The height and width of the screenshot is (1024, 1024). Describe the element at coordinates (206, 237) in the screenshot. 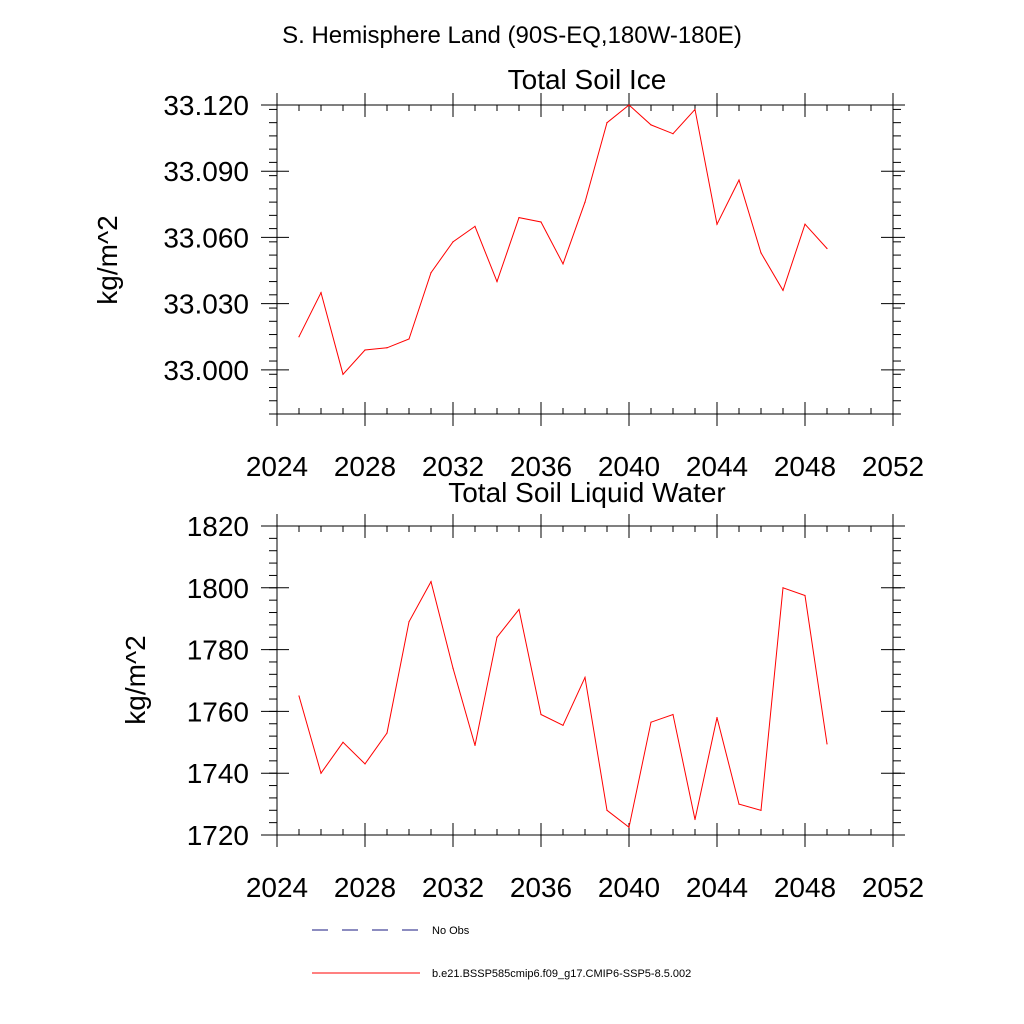

I see `y-tick-label: 33.060` at that location.